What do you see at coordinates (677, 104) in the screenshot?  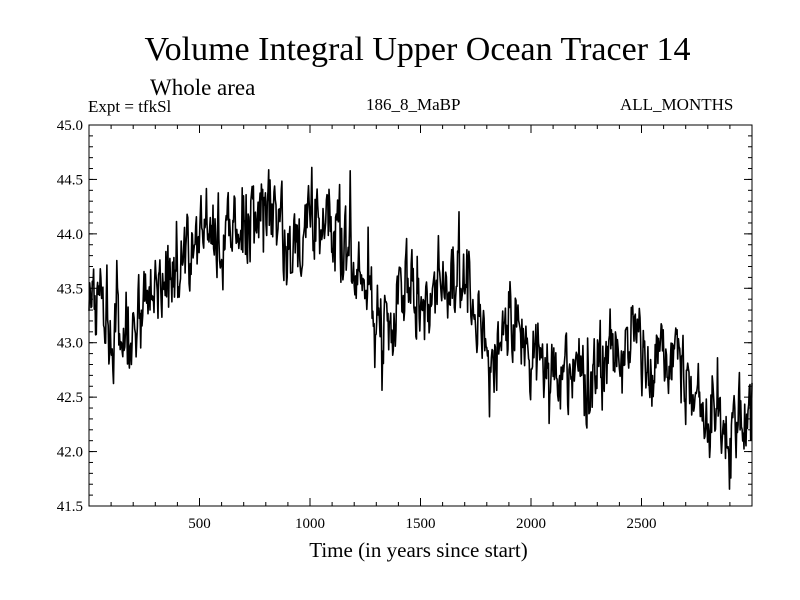 I see `months-label: ALL_MONTHS` at bounding box center [677, 104].